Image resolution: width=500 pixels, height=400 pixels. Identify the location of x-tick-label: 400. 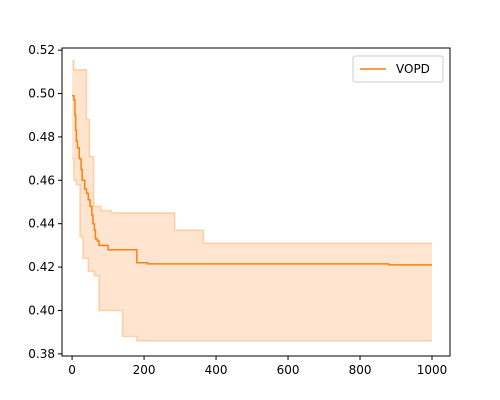
(216, 370).